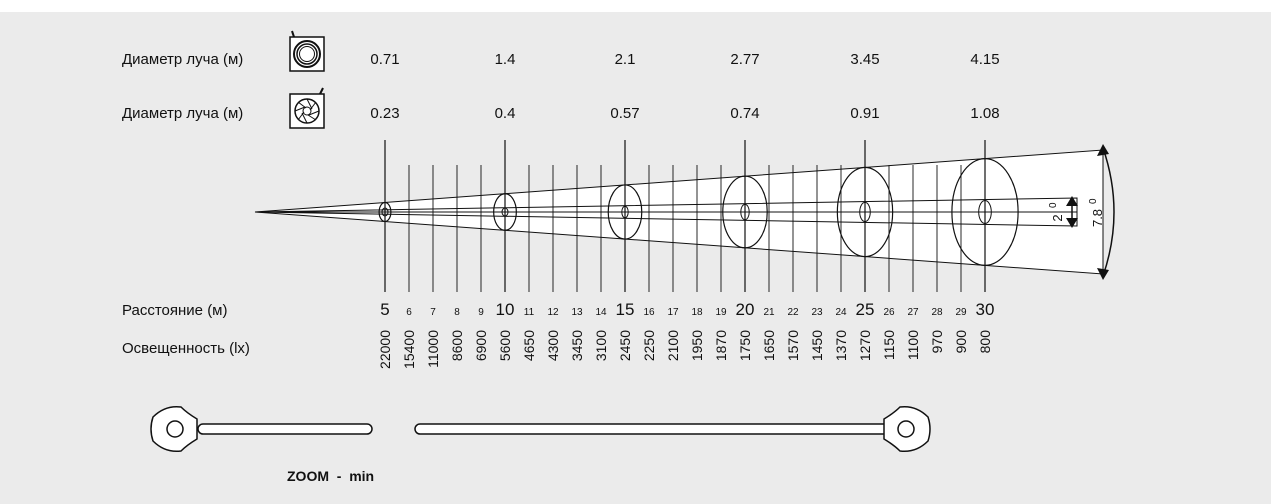  What do you see at coordinates (817, 312) in the screenshot?
I see `distance-tick-label: 23` at bounding box center [817, 312].